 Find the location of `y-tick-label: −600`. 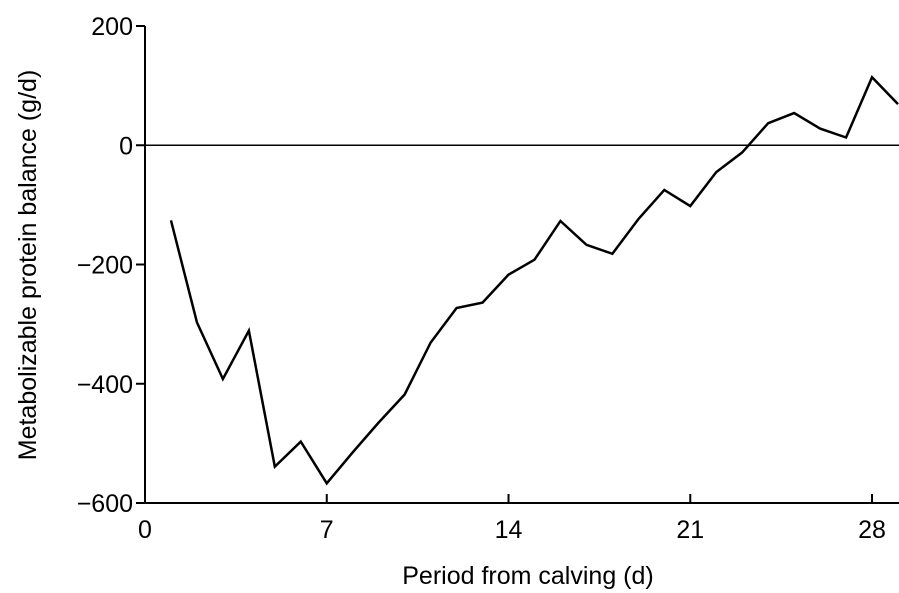

y-tick-label: −600 is located at coordinates (105, 504).